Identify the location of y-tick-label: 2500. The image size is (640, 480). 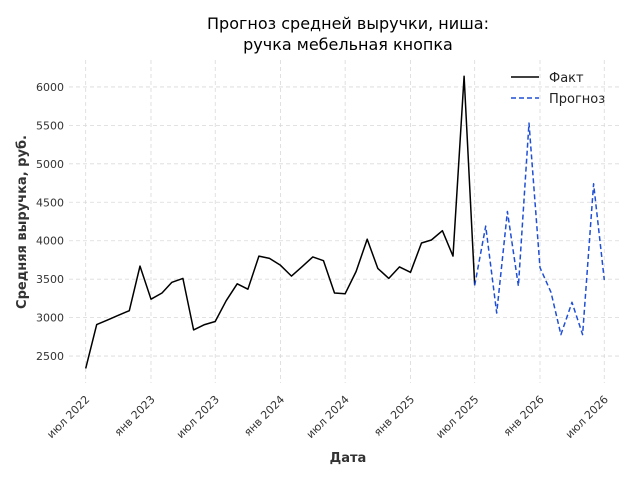
(50, 356).